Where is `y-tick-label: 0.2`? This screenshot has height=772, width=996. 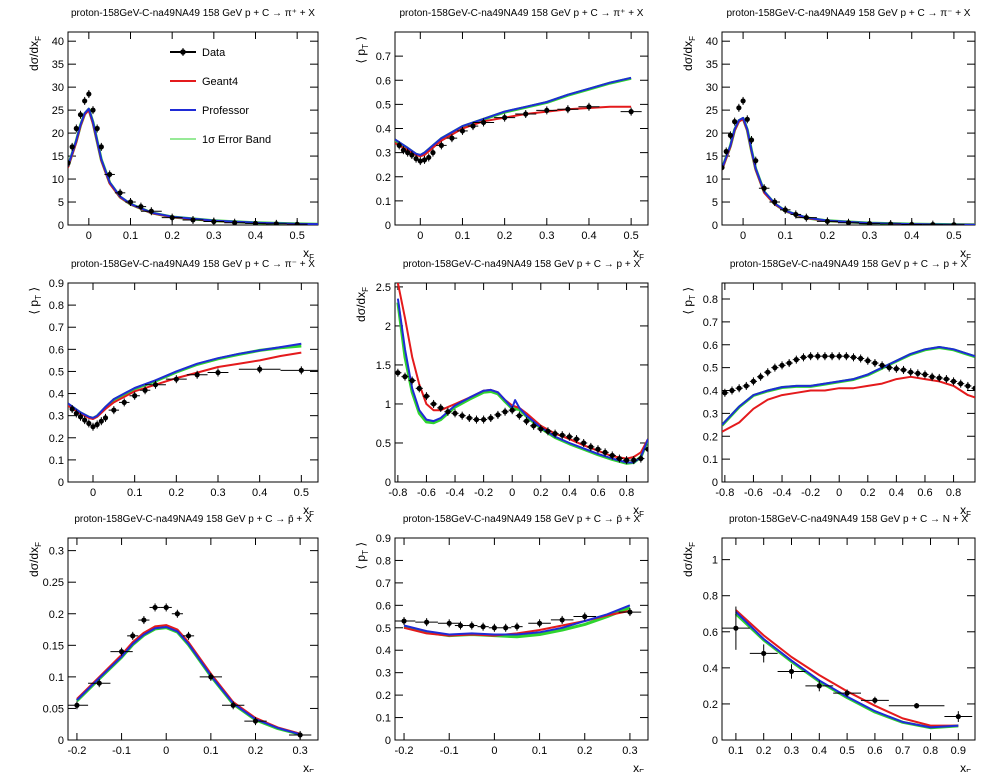
y-tick-label: 0.2 is located at coordinates (710, 437).